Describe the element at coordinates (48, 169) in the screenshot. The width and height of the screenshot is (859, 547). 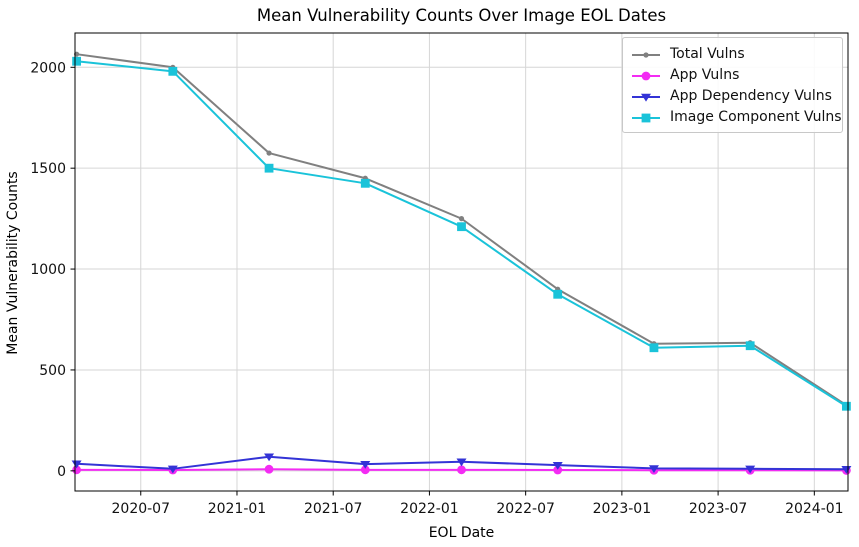
I see `y-tick-label: 1500` at that location.